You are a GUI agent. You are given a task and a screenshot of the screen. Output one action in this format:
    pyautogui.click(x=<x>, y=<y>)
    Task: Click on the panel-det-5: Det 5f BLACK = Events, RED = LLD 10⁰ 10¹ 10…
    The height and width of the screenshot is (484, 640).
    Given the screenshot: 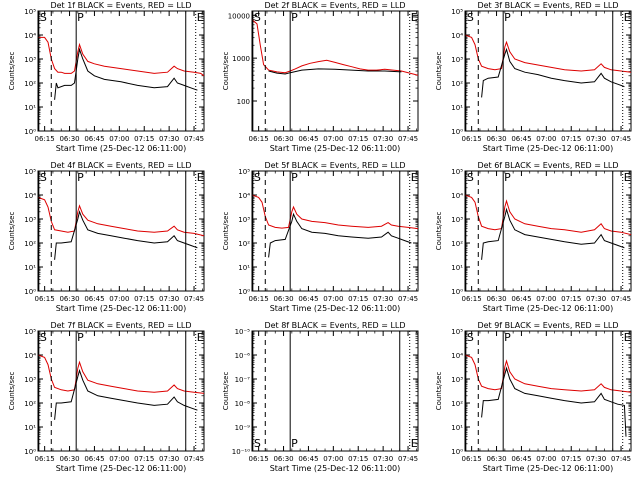 What is the action you would take?
    pyautogui.click(x=320, y=237)
    